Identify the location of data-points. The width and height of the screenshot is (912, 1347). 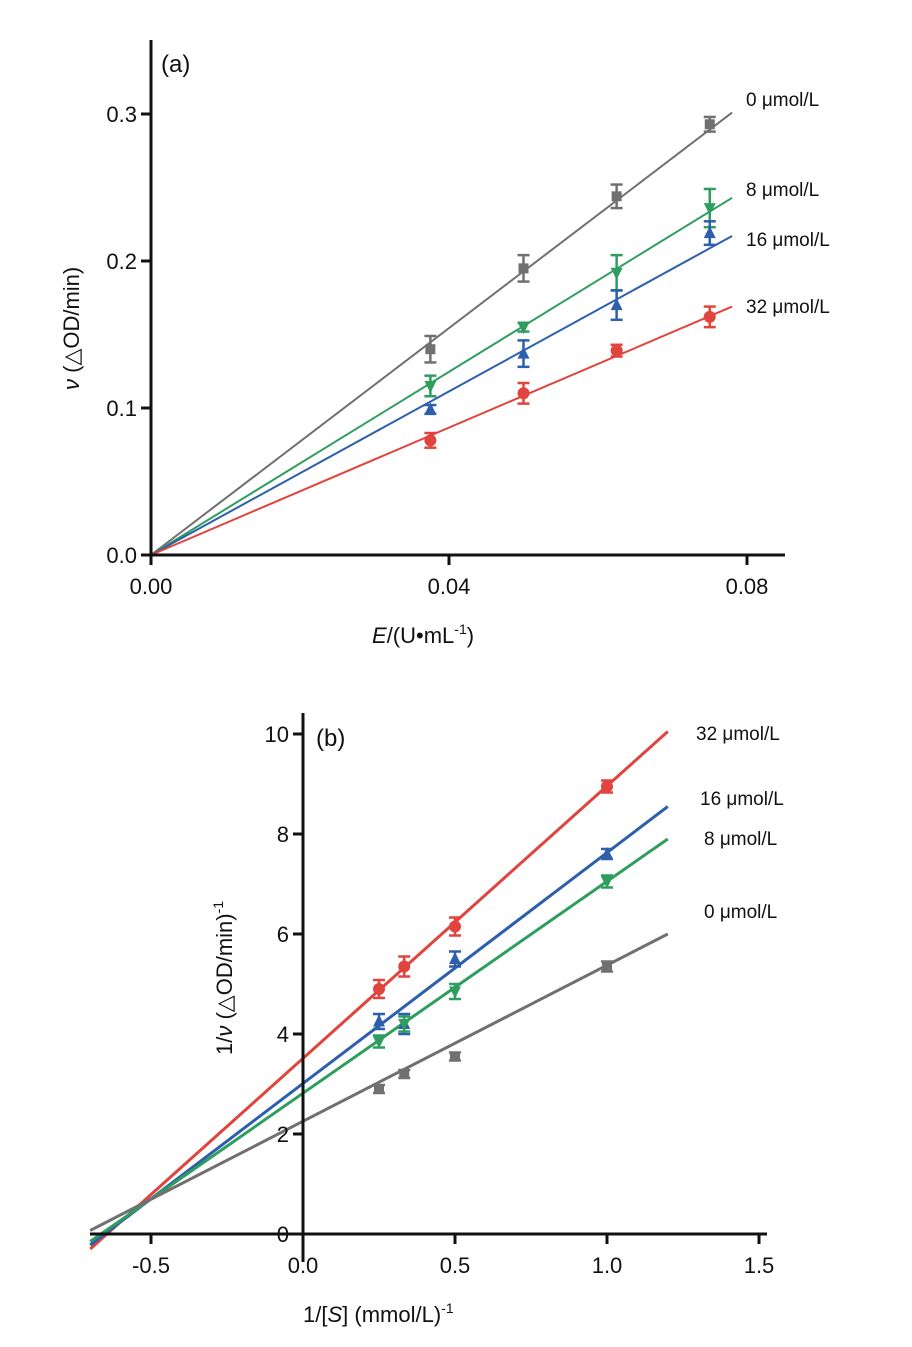
(493, 937).